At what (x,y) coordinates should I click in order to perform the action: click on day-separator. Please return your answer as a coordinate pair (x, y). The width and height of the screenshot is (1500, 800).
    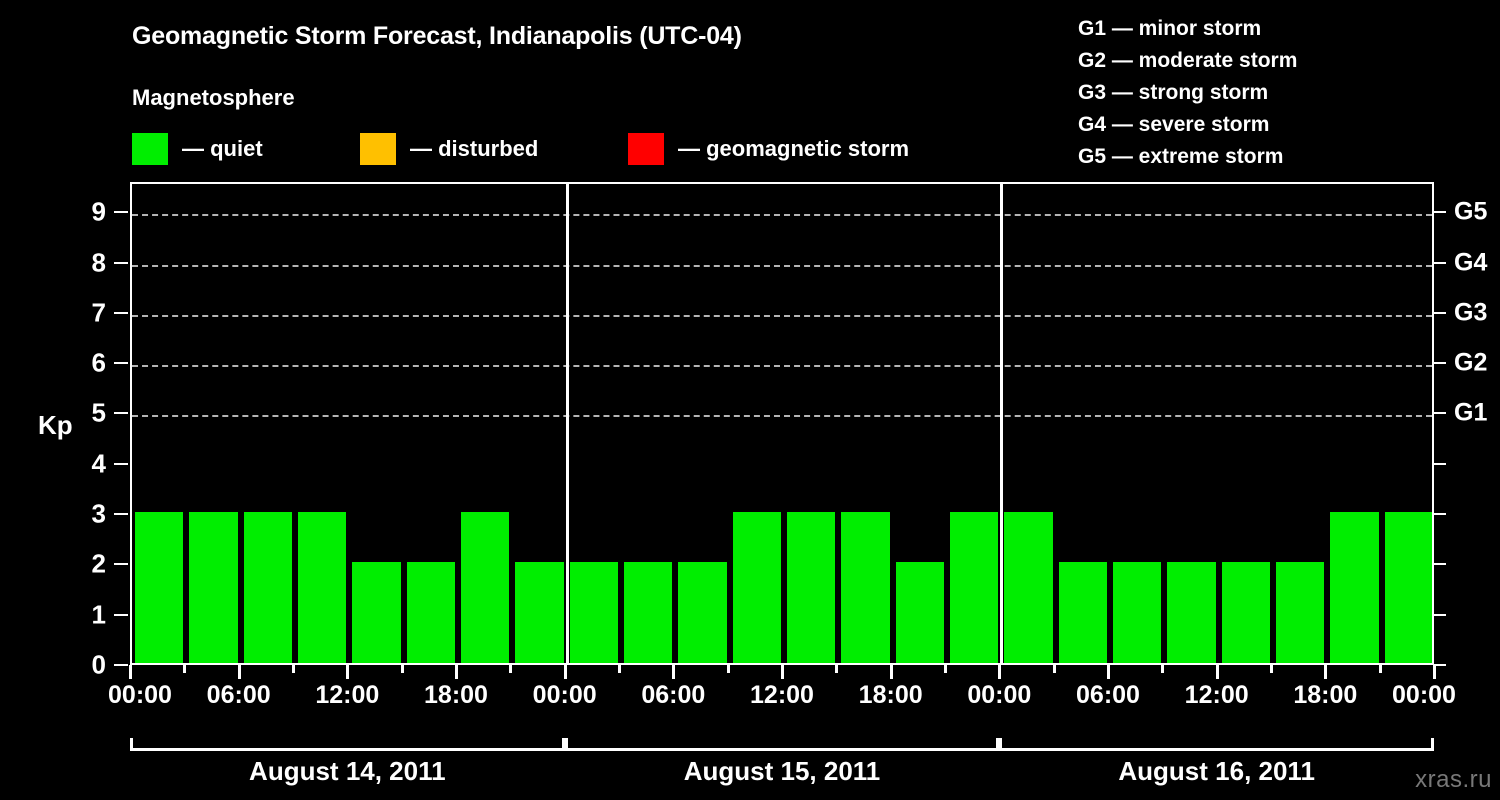
    Looking at the image, I should click on (1002, 423).